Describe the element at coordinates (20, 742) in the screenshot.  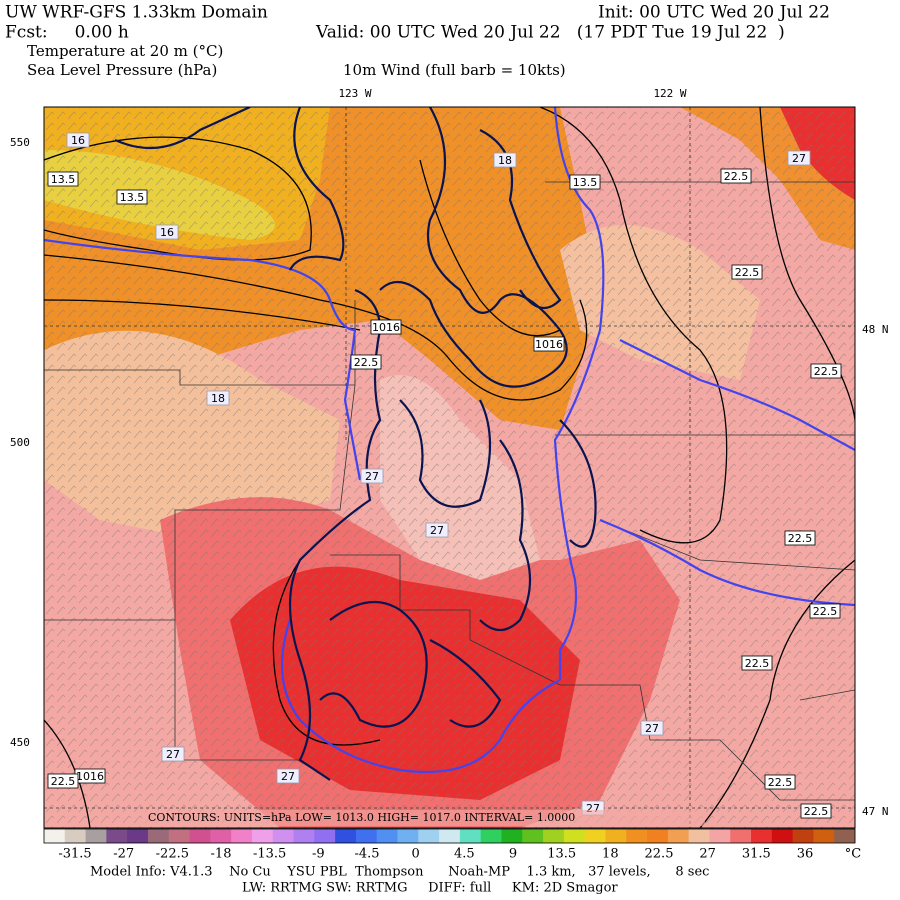
I see `grid-label: 450` at that location.